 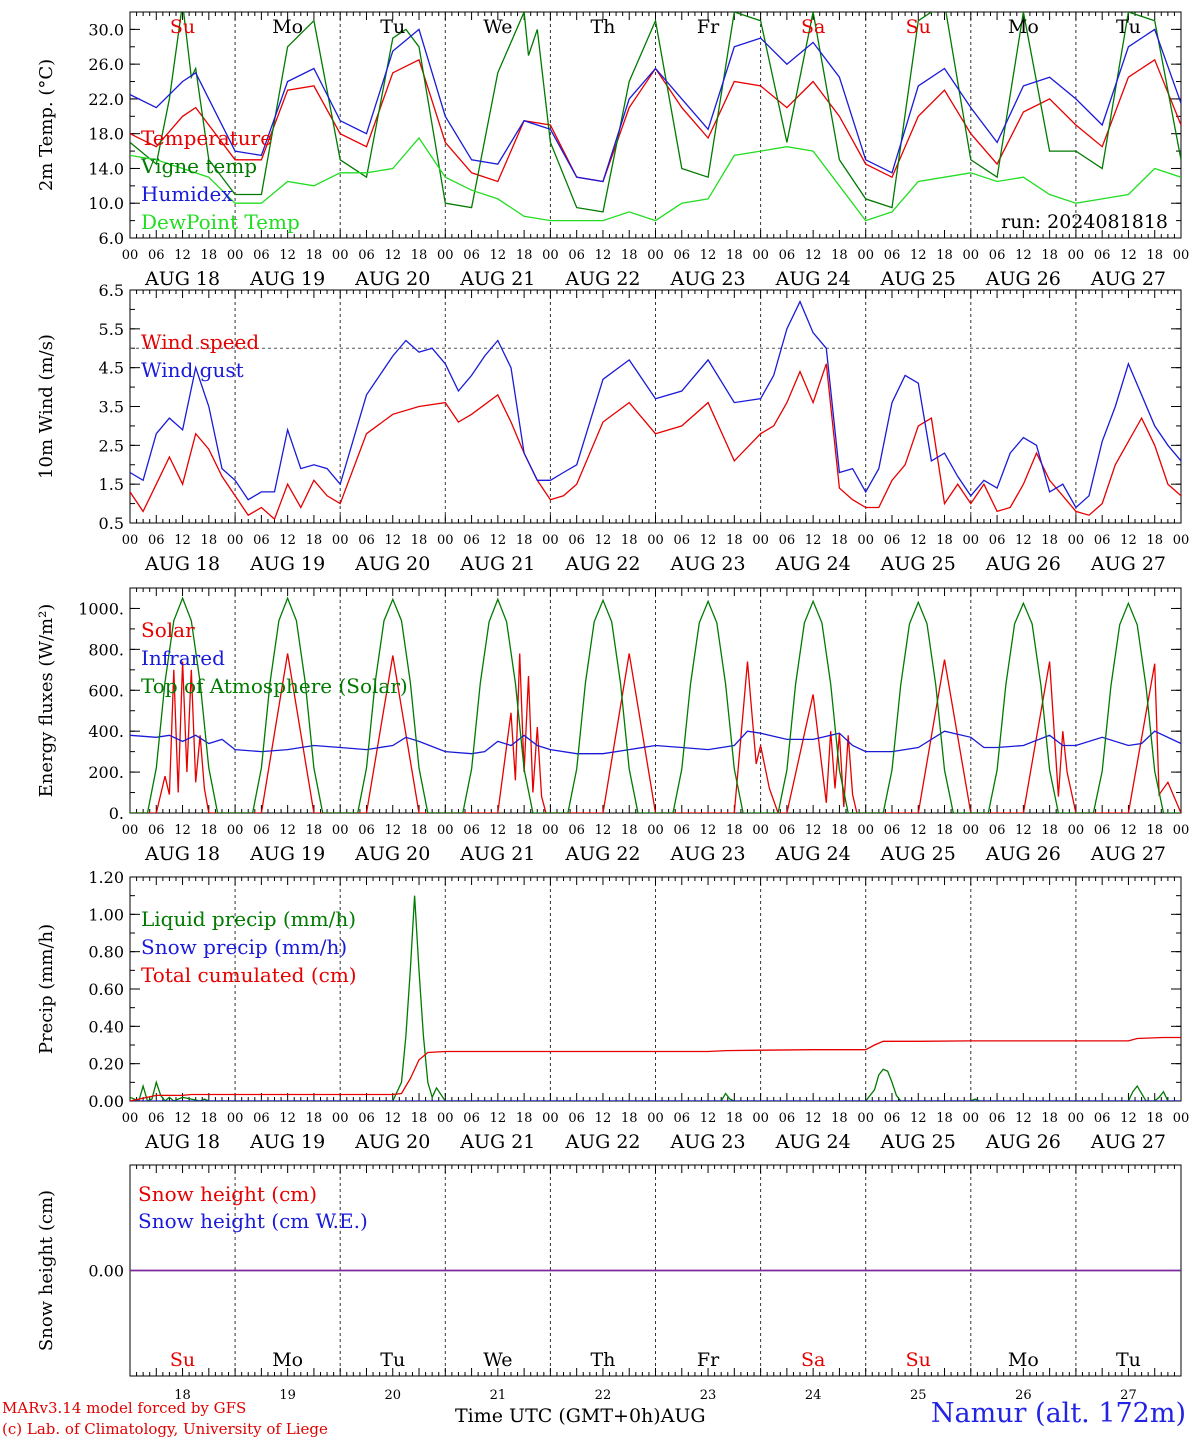 What do you see at coordinates (106, 1101) in the screenshot?
I see `y-tick-label: 0.00` at bounding box center [106, 1101].